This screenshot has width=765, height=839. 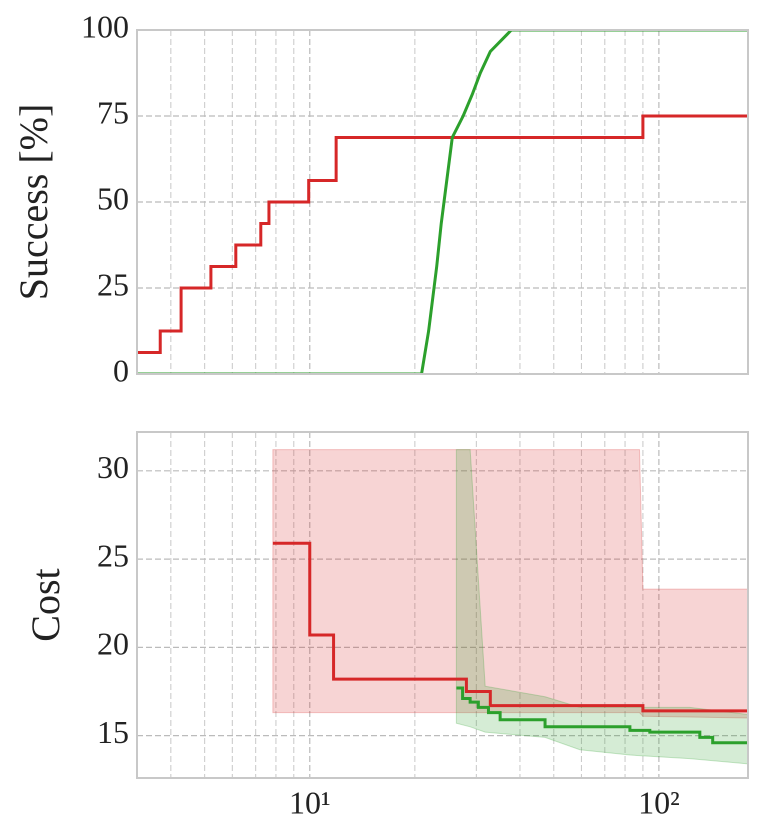 What do you see at coordinates (113, 467) in the screenshot?
I see `y-tick-label: 30` at bounding box center [113, 467].